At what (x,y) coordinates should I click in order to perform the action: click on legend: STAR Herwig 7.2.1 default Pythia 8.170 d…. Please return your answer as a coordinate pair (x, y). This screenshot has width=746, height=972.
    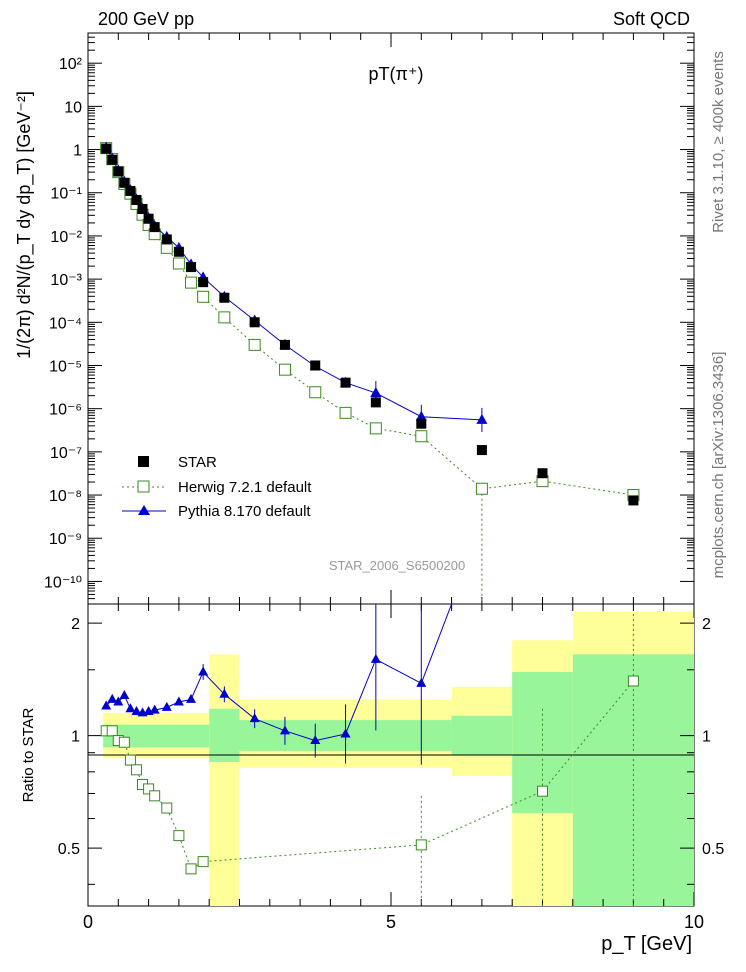
    Looking at the image, I should click on (217, 487).